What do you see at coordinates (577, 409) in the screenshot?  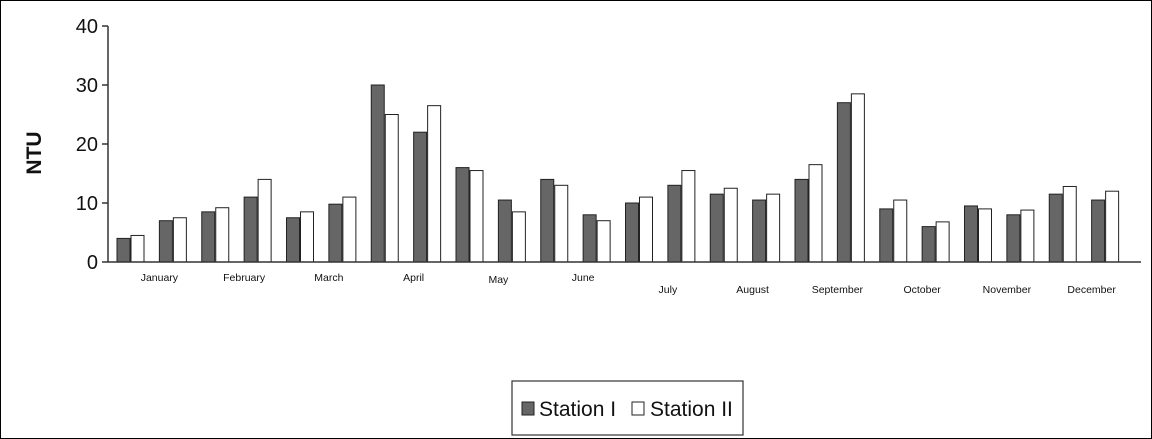 I see `legend-label-station-1: Station I` at bounding box center [577, 409].